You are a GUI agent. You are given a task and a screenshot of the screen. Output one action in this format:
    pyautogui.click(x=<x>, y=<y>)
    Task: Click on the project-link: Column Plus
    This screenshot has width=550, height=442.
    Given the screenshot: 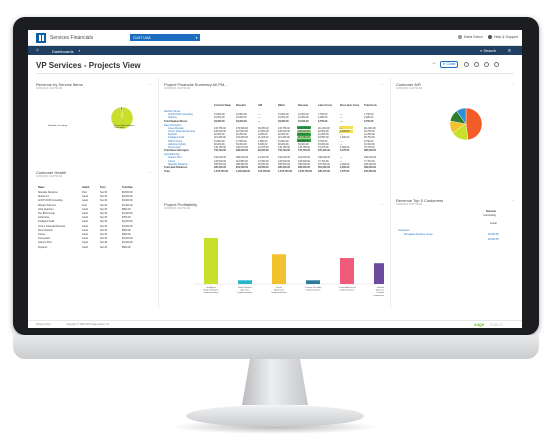 What is the action you would take?
    pyautogui.click(x=175, y=158)
    